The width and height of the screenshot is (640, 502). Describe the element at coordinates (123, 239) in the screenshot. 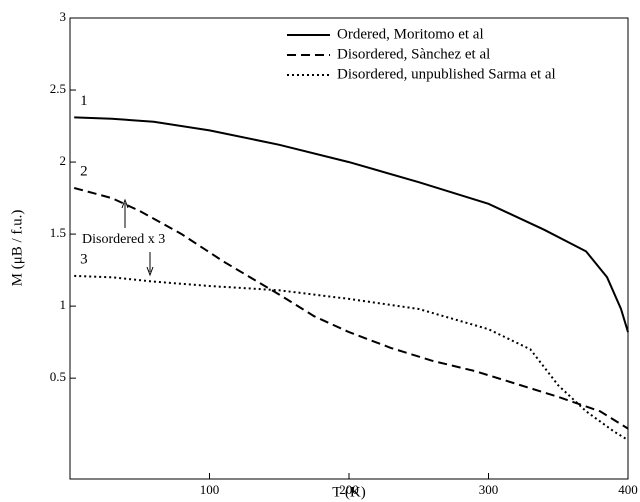

I see `annotation: Disordered x 3` at that location.